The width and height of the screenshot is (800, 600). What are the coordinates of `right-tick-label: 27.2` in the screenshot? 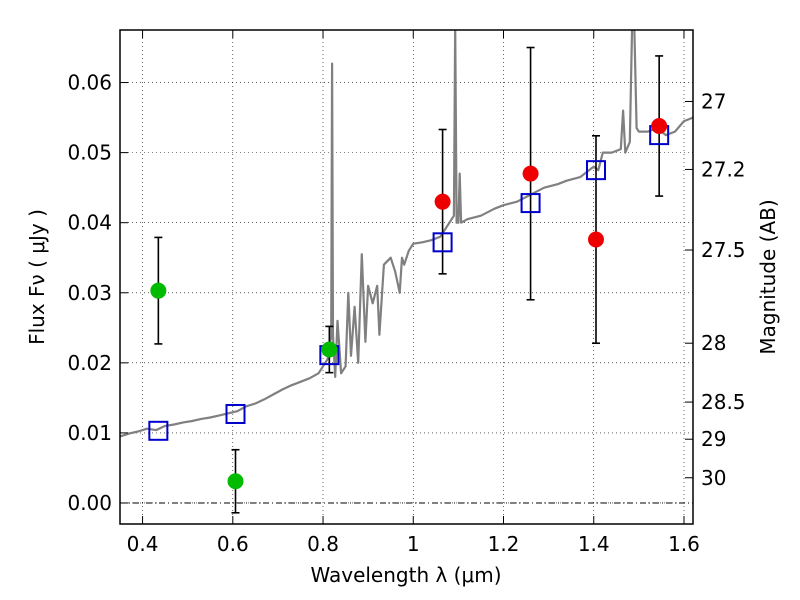 It's located at (723, 169).